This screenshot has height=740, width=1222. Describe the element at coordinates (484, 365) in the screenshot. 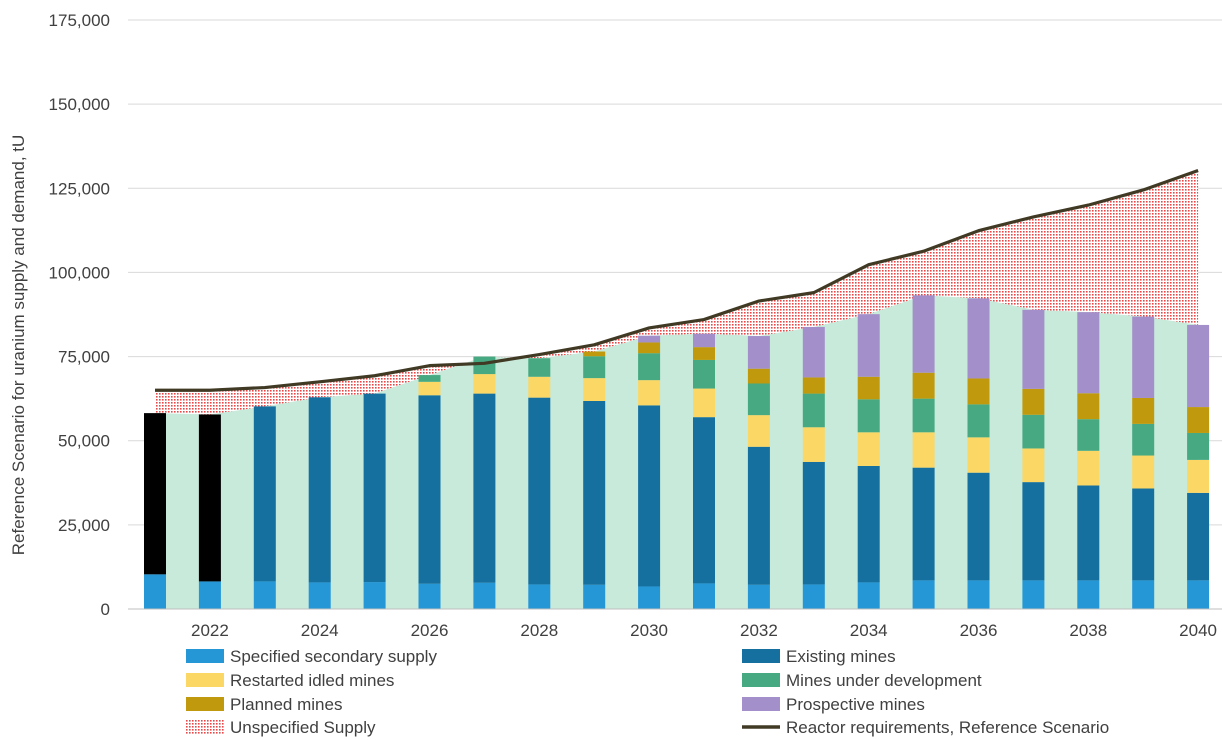

I see `bar-development-2027` at that location.